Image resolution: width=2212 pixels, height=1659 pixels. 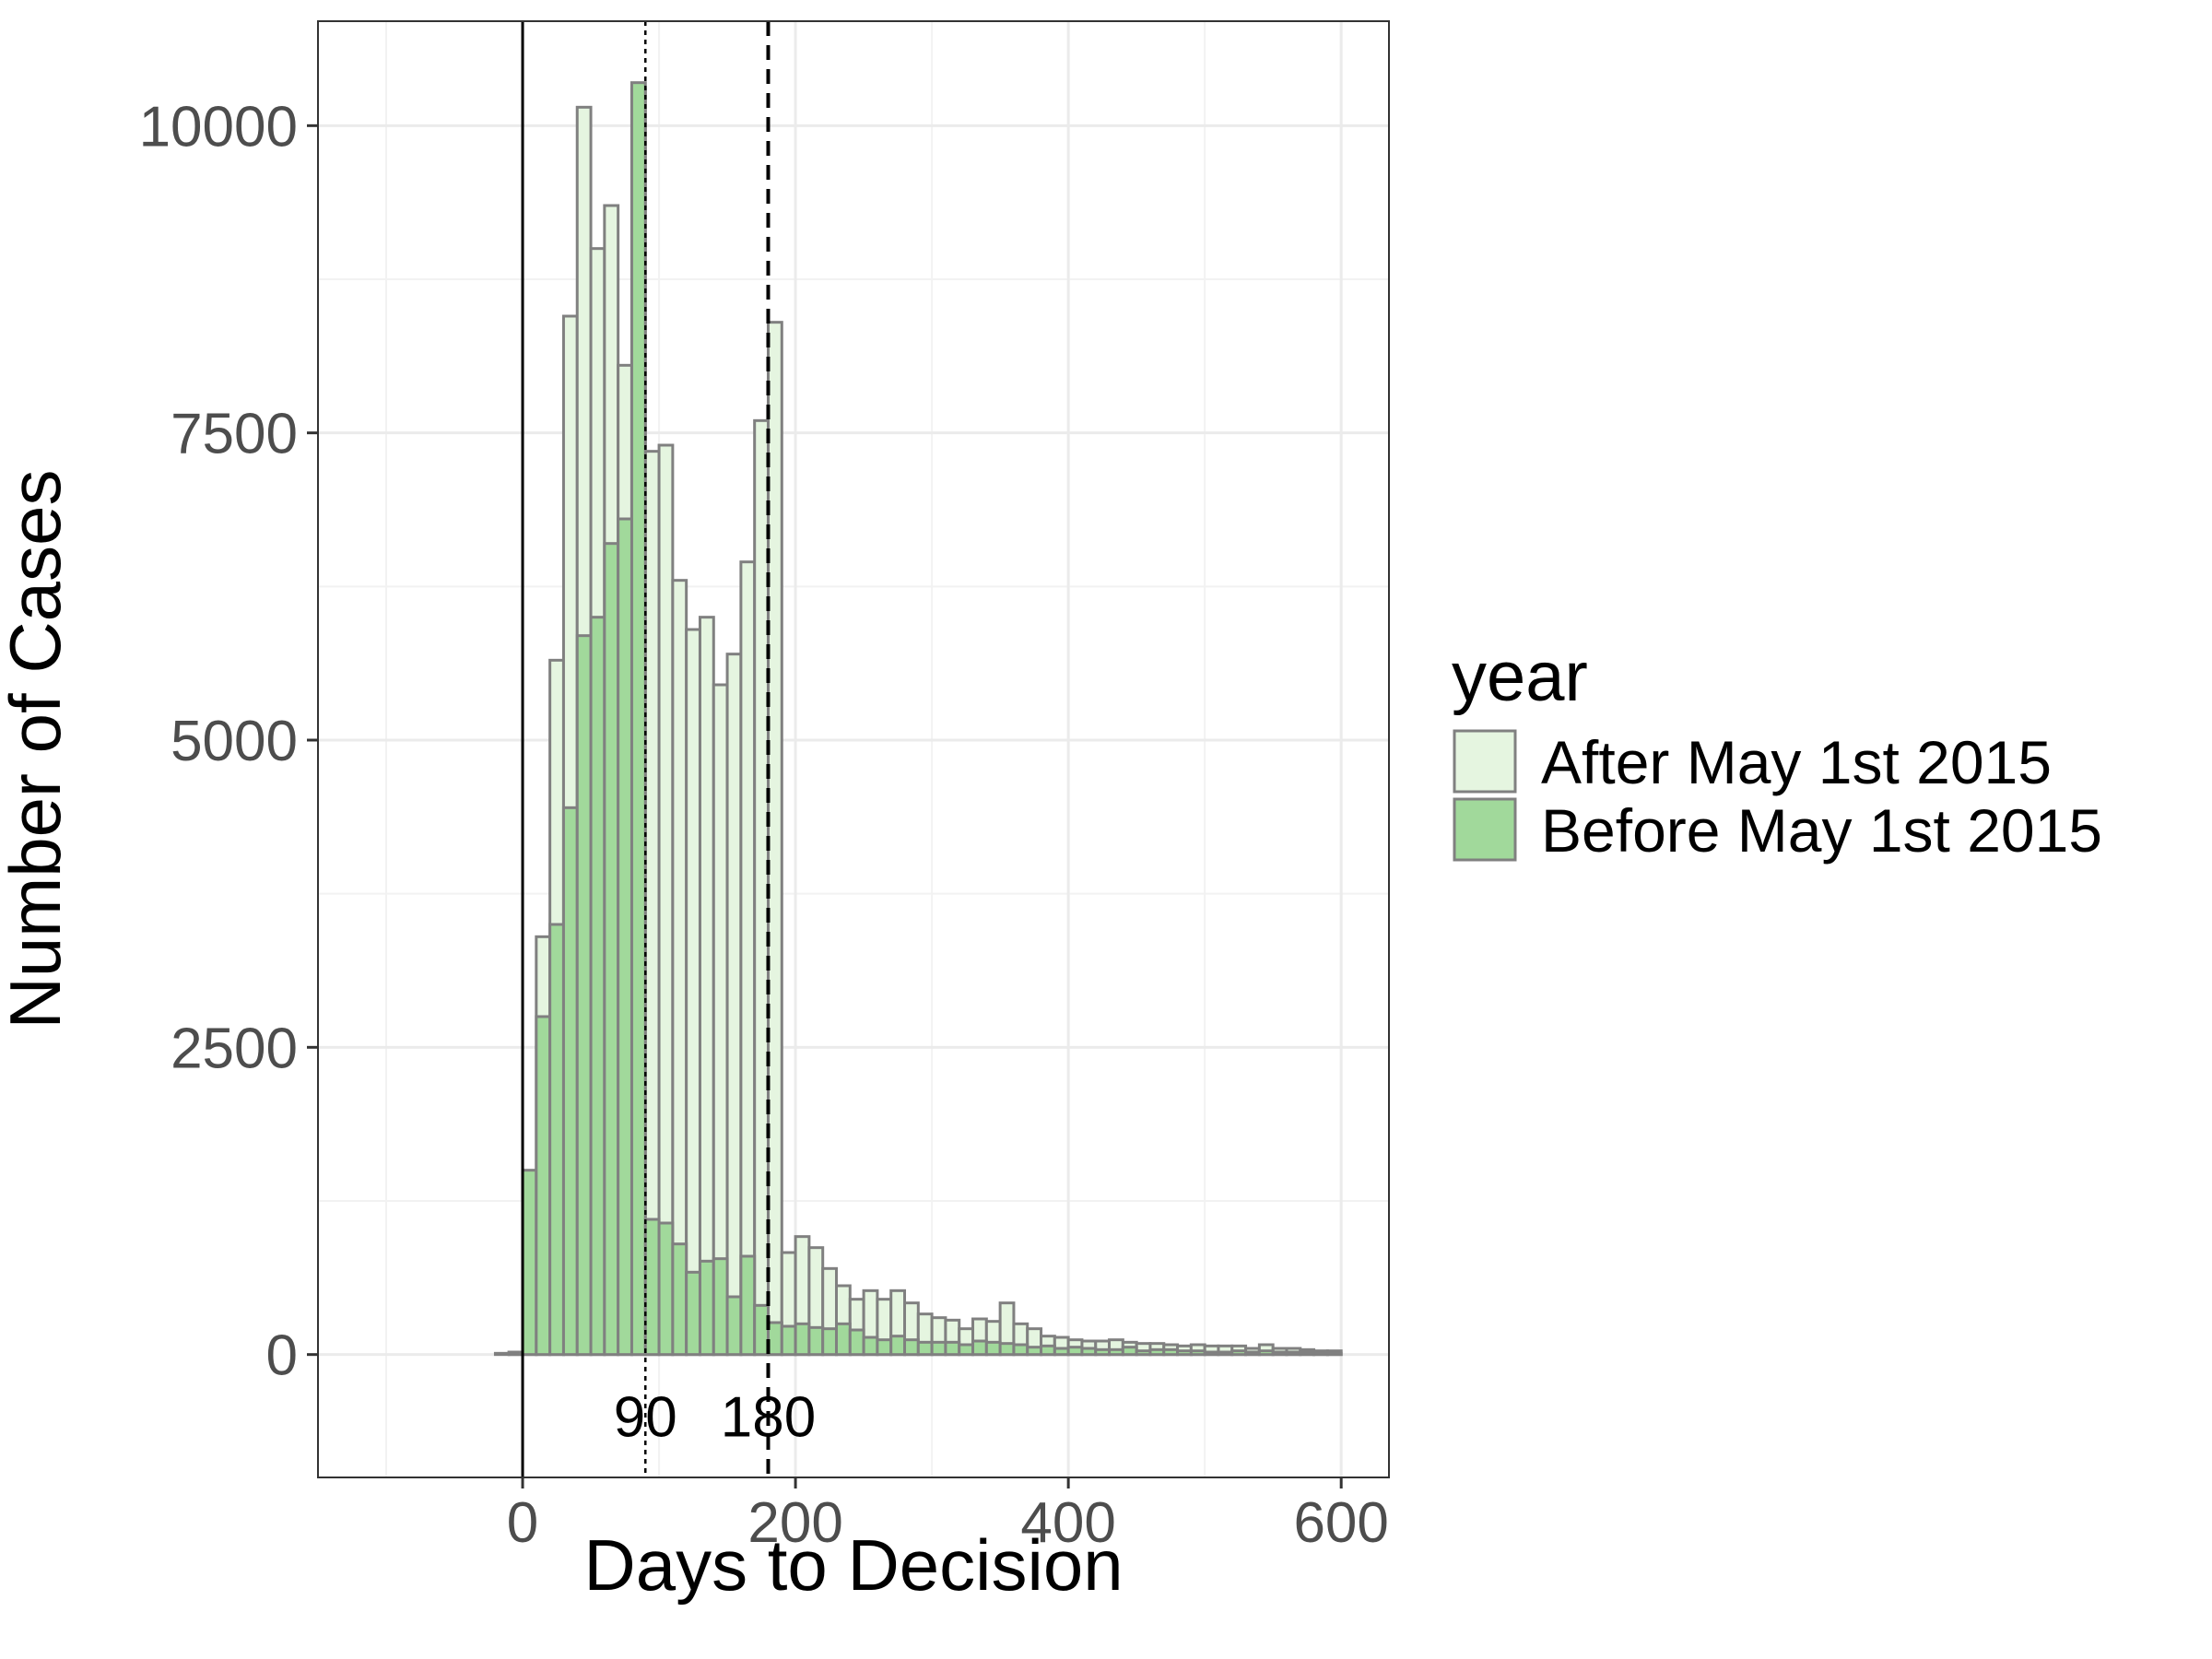 I want to click on legend-title: year, so click(x=1520, y=677).